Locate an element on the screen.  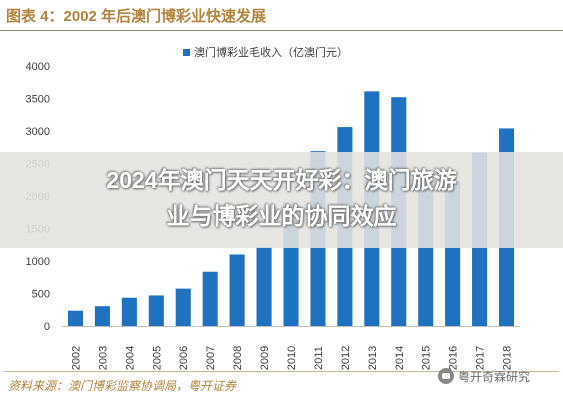
x-tick-label: 2005 is located at coordinates (157, 358).